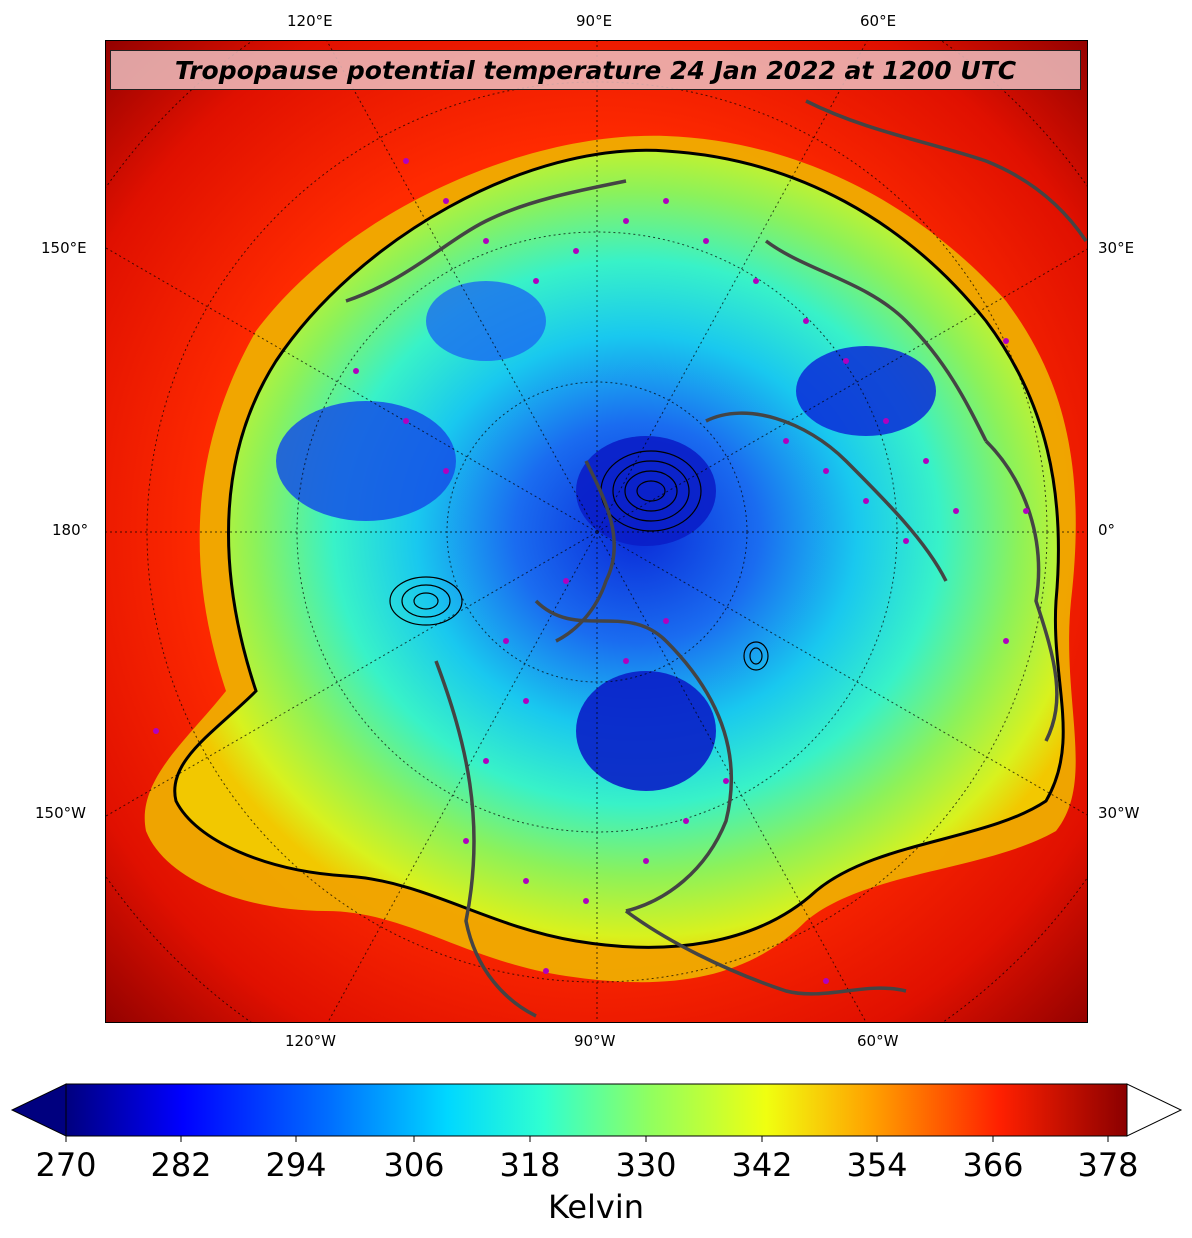 Image resolution: width=1192 pixels, height=1238 pixels. Describe the element at coordinates (296, 1165) in the screenshot. I see `colorbar-tick-label: 294` at that location.